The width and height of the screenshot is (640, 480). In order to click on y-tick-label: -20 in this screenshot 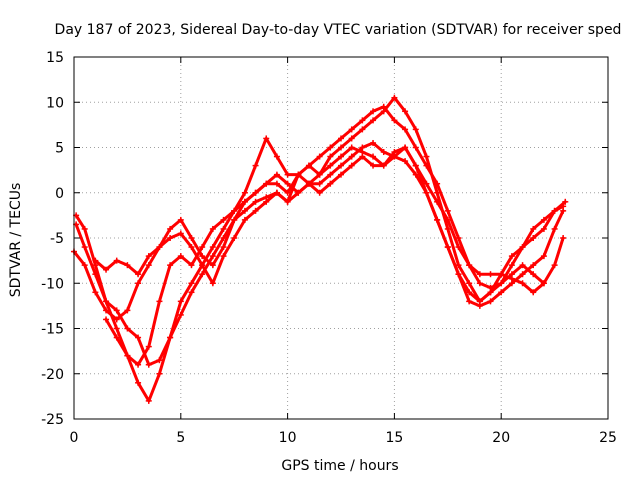, I will do `click(52, 375)`.